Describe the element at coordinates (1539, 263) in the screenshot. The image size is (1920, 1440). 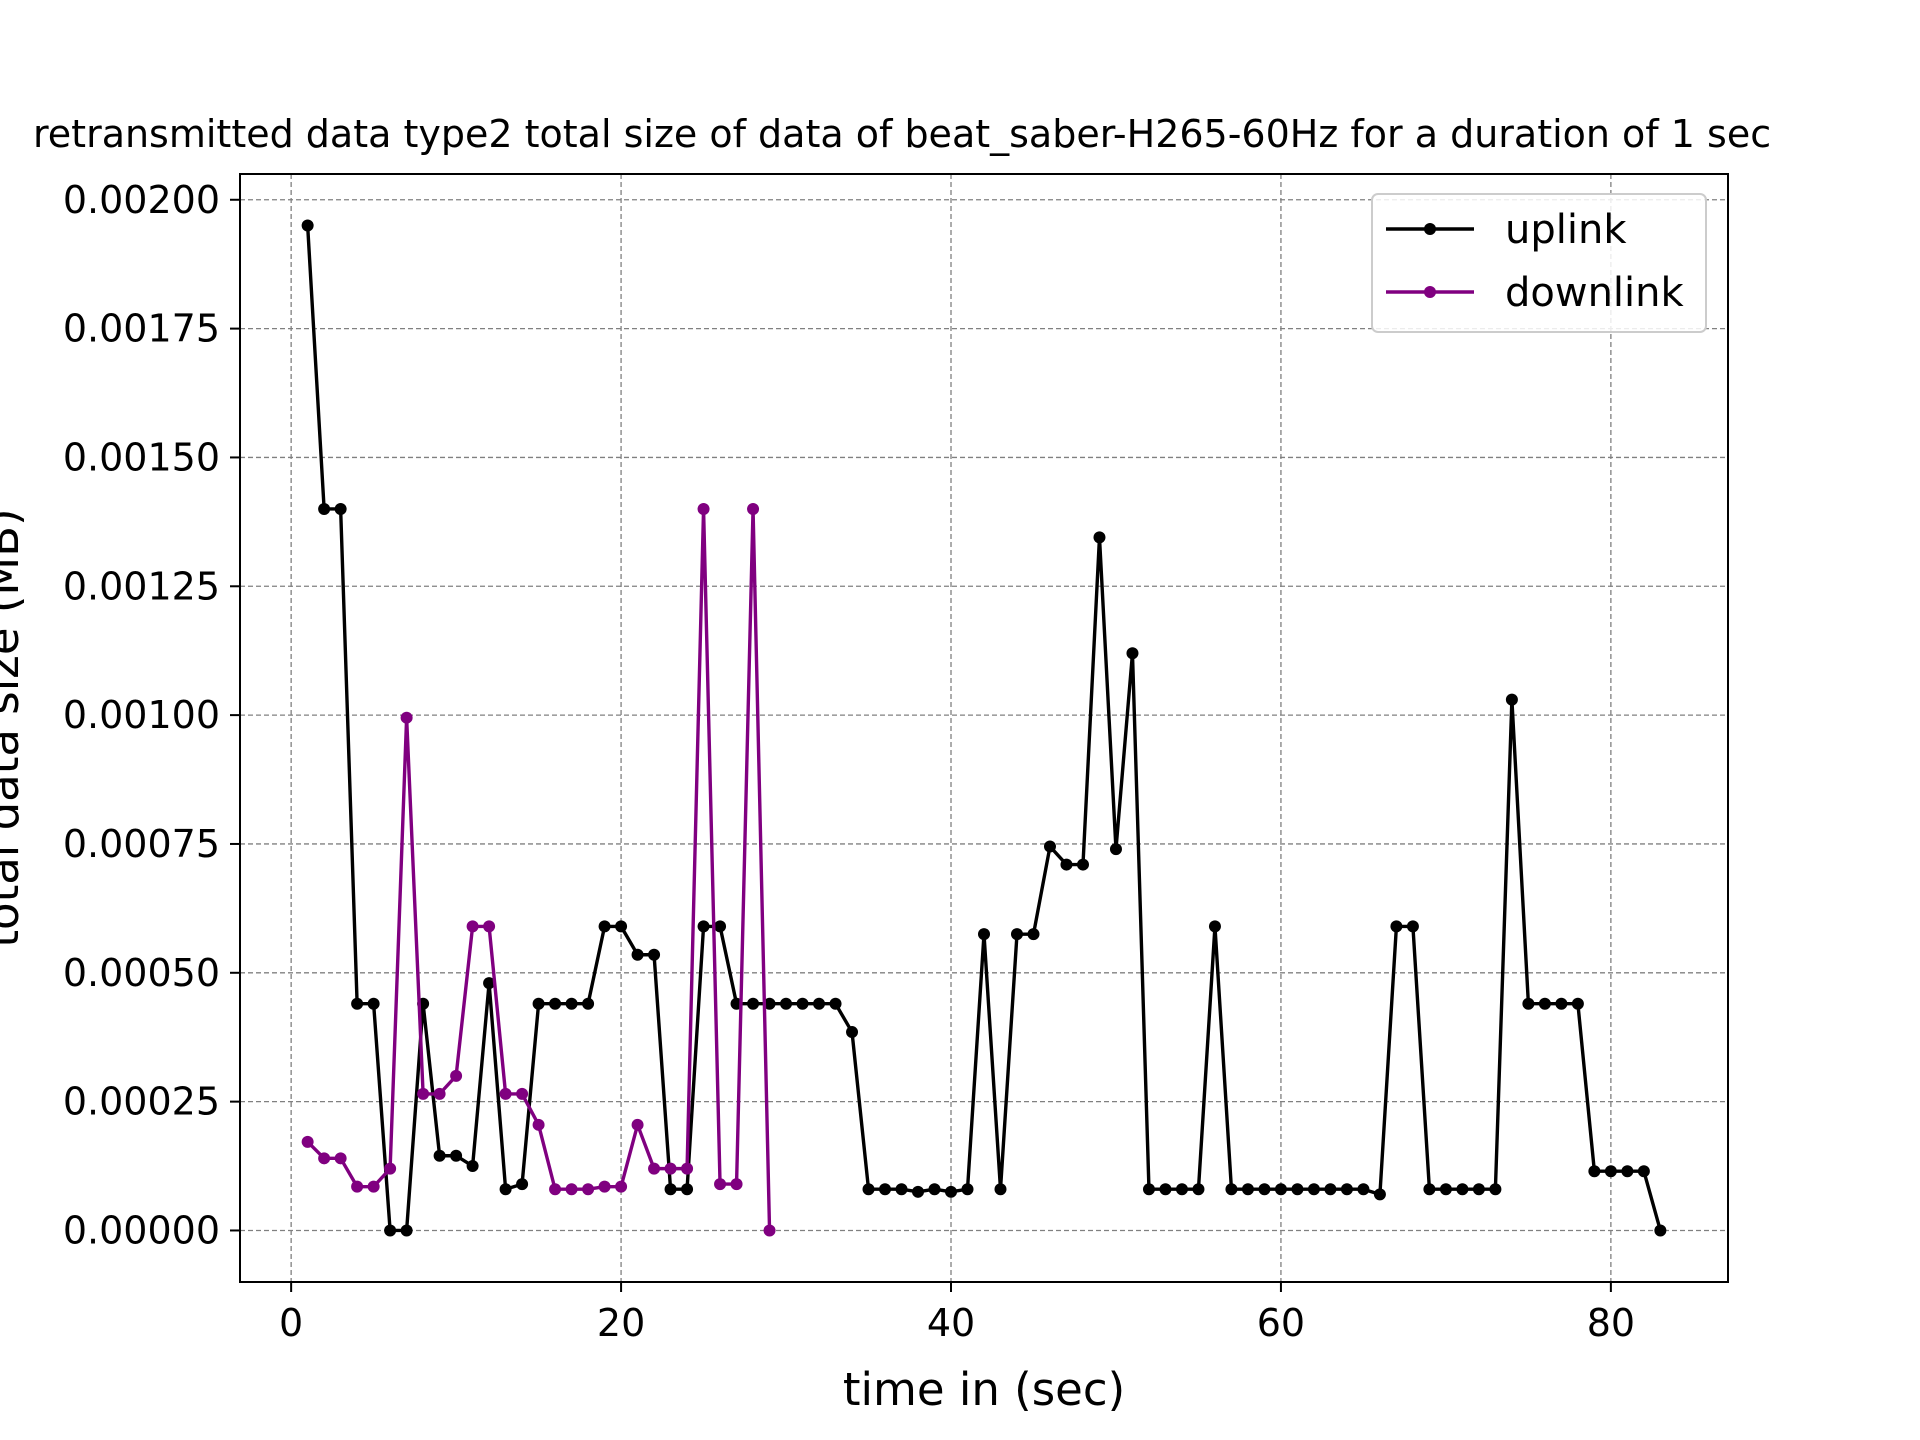
I see `legend: uplink downlink` at that location.